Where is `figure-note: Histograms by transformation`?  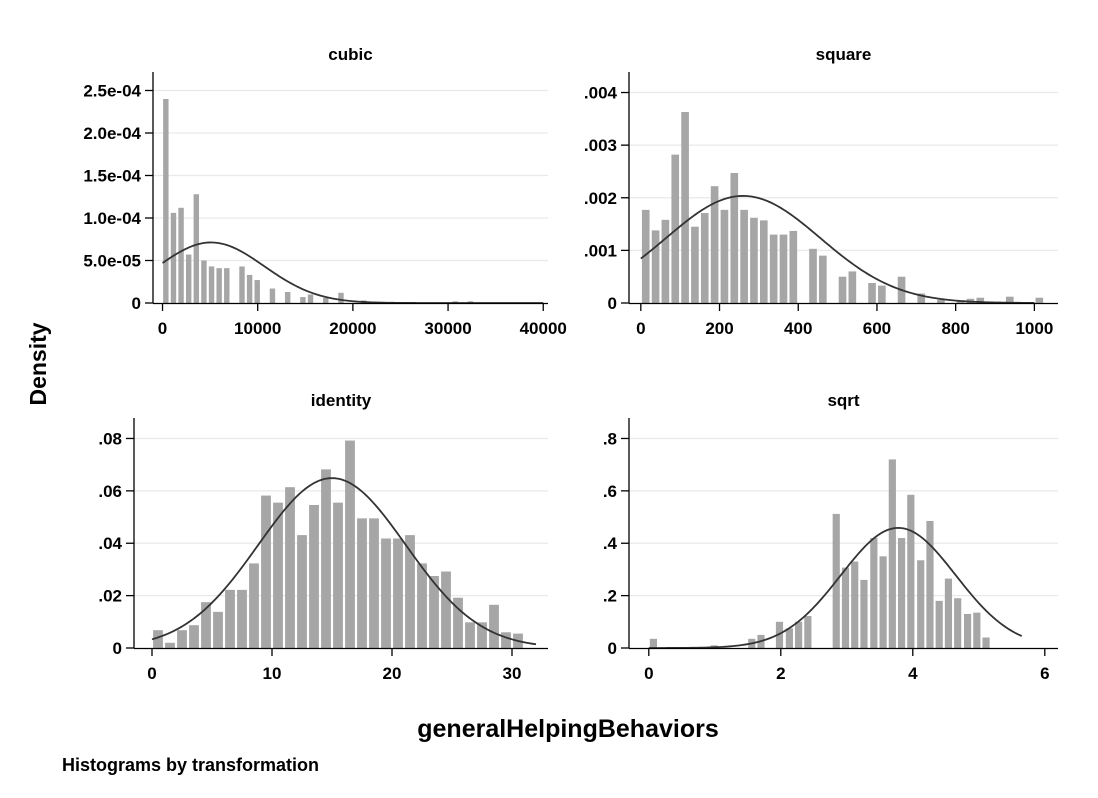 figure-note: Histograms by transformation is located at coordinates (190, 765).